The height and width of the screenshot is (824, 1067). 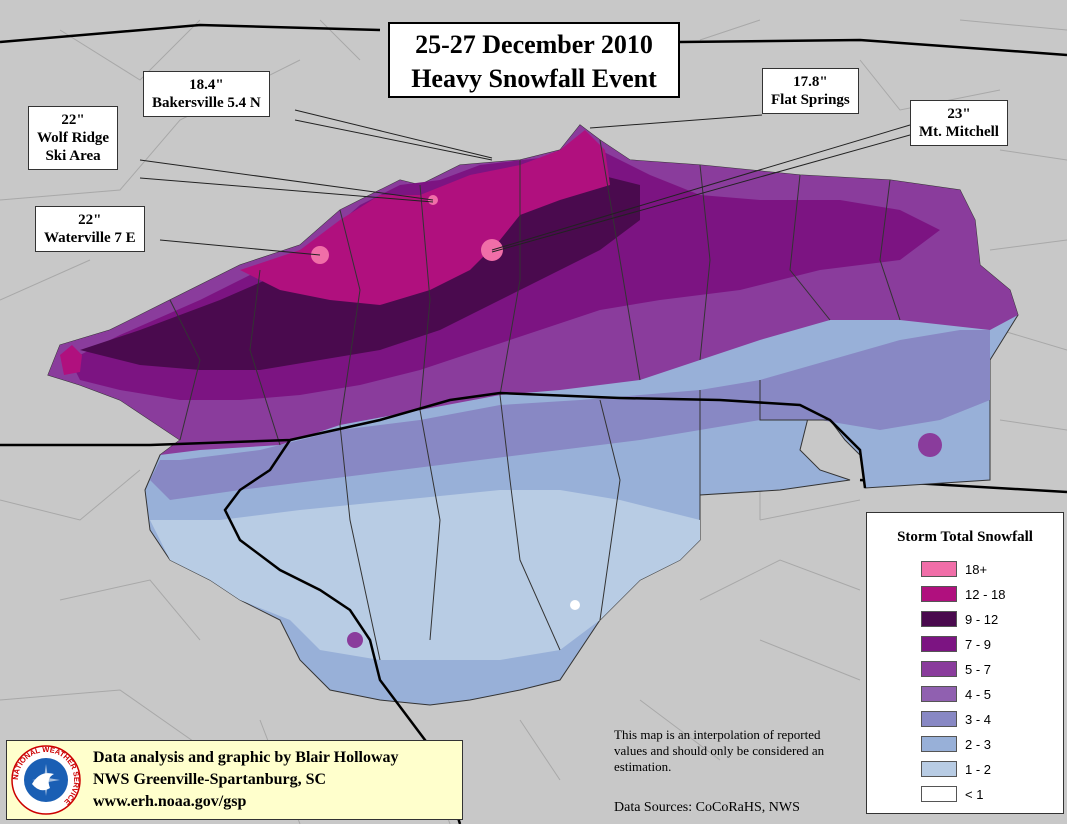 I want to click on callout-station-line-2: Ski Area, so click(x=73, y=156).